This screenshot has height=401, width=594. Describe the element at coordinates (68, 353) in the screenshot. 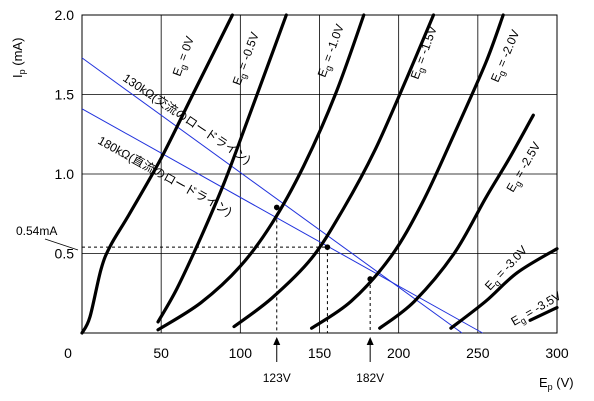

I see `x-tick-label: 0` at that location.